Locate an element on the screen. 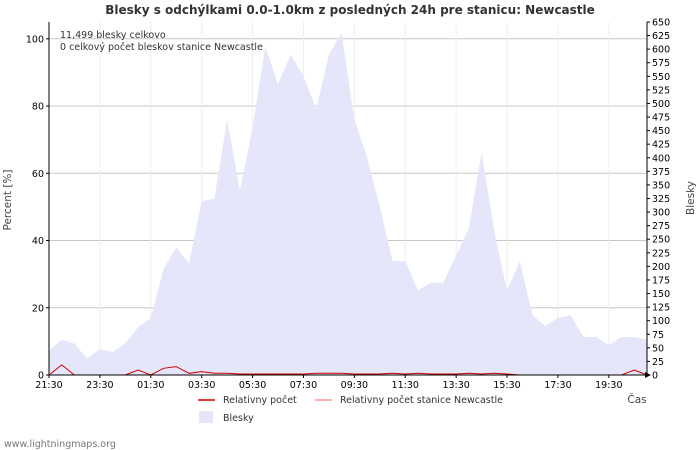 Image resolution: width=700 pixels, height=450 pixels. right-tick-label: 500 is located at coordinates (661, 104).